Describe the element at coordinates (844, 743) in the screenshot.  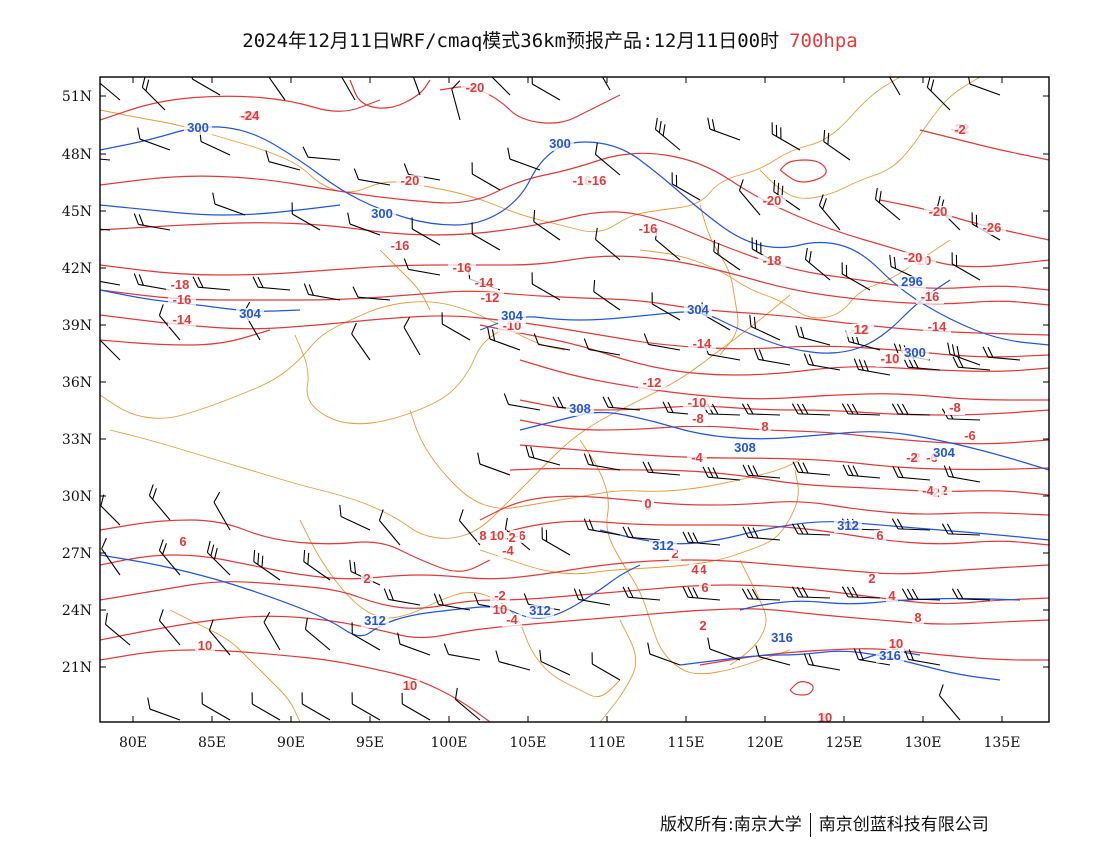
I see `x-tick-label: 125E` at that location.